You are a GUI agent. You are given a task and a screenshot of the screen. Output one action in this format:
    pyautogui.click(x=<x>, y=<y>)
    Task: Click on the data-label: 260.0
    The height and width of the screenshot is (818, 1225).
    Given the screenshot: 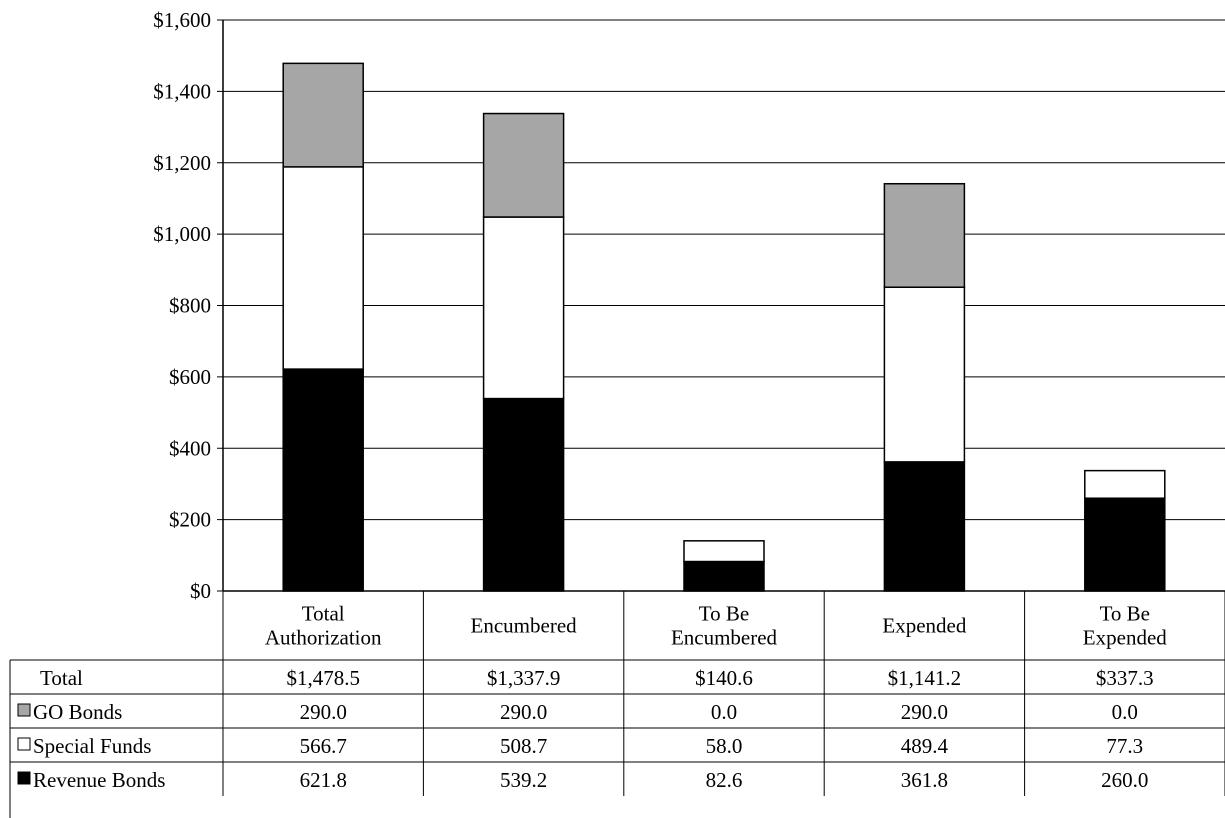 What is the action you would take?
    pyautogui.click(x=1124, y=780)
    